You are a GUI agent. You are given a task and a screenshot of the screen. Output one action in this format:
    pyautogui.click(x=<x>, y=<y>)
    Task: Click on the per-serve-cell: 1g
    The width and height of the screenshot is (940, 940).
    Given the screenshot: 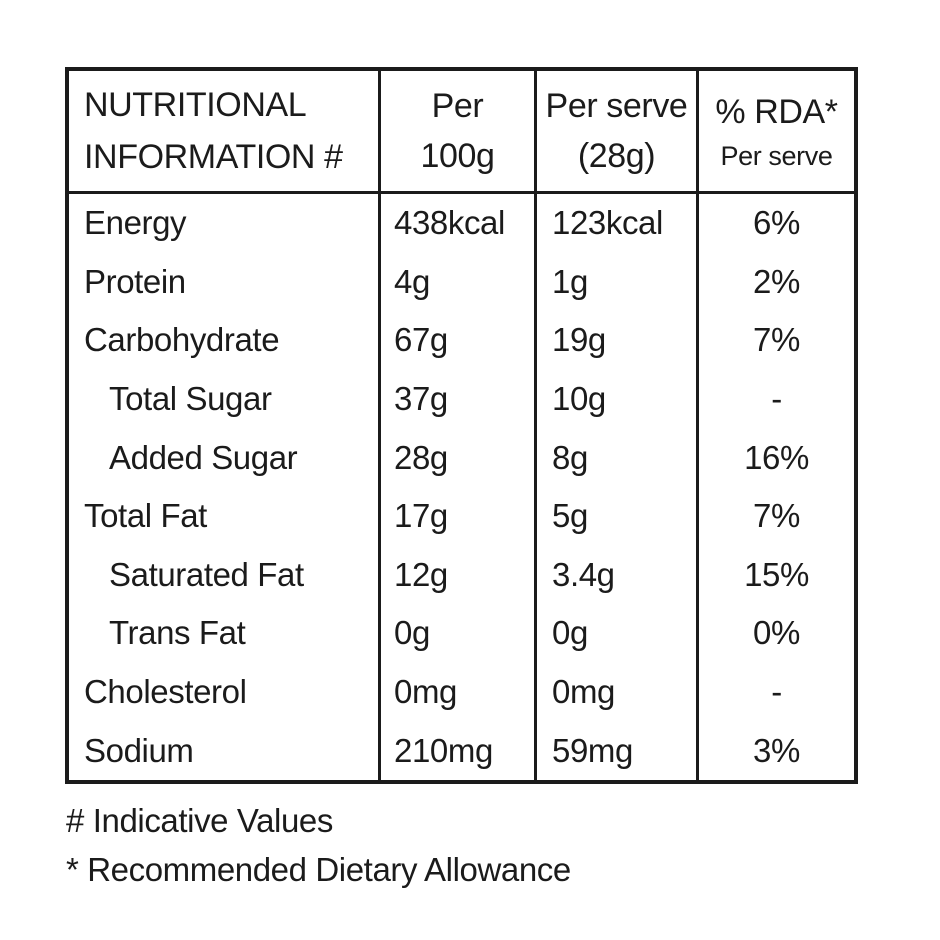 What is the action you would take?
    pyautogui.click(x=618, y=282)
    